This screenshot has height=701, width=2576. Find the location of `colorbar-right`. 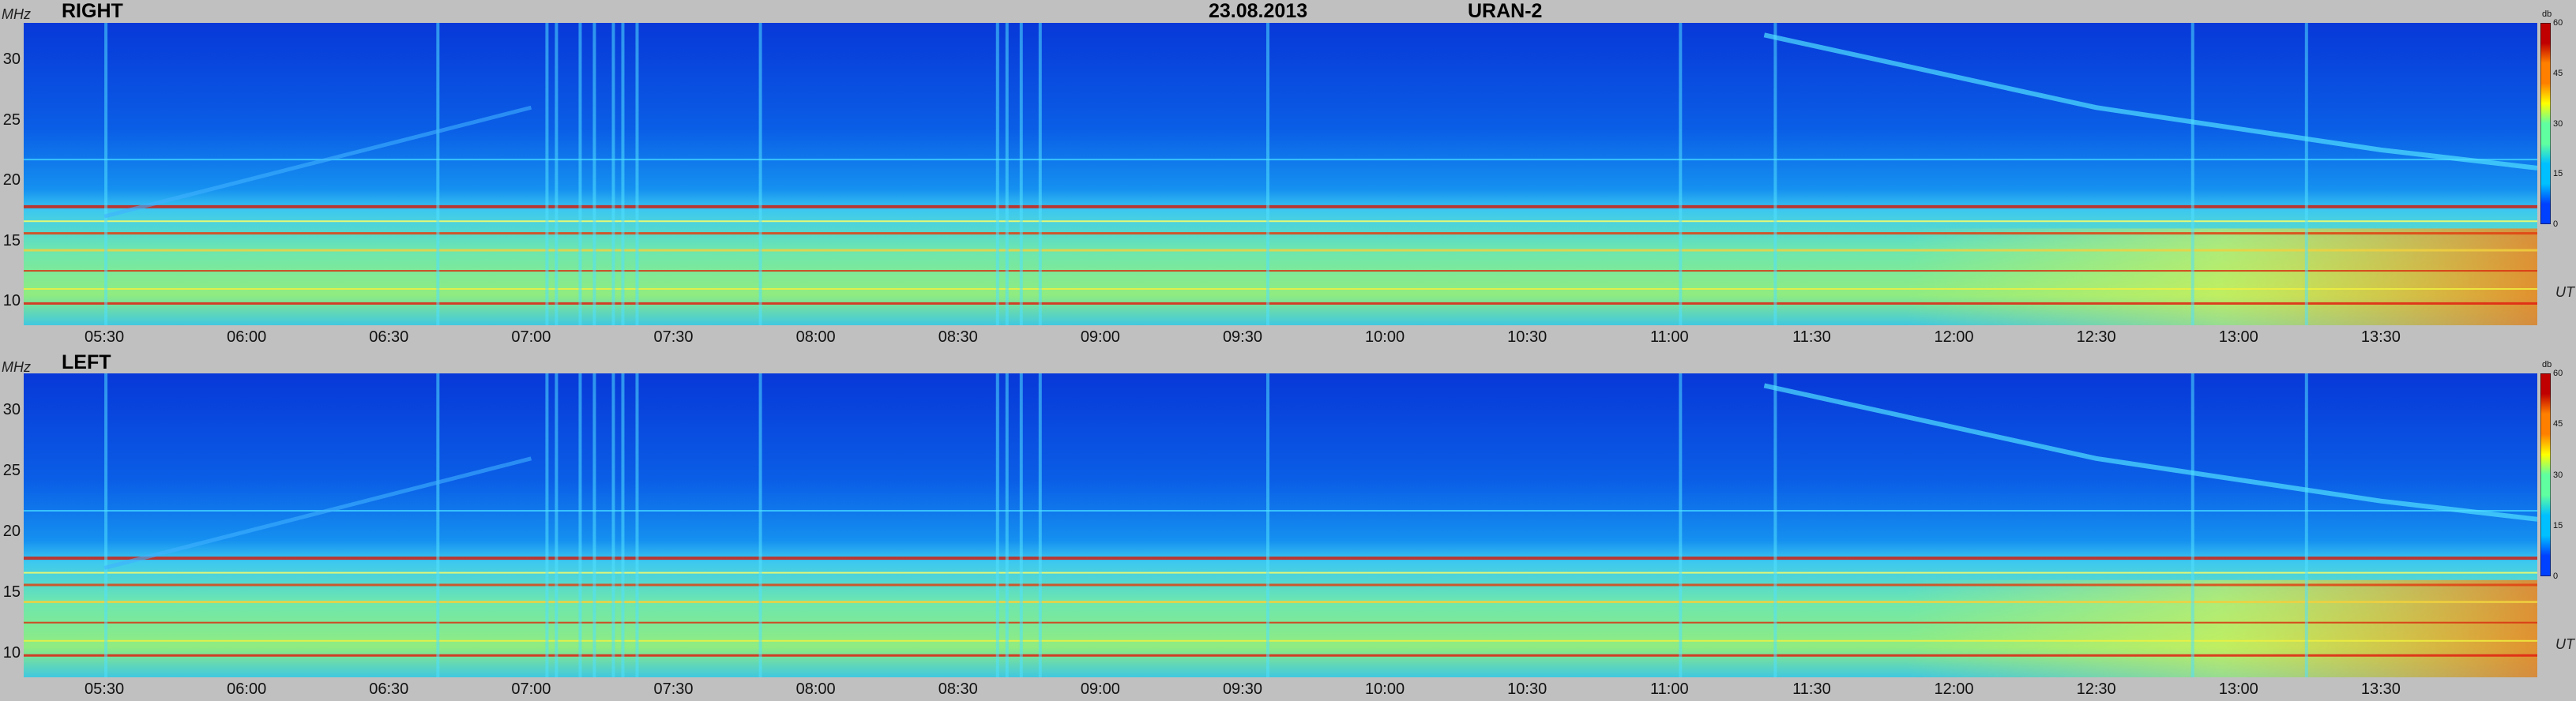

colorbar-right is located at coordinates (2545, 123).